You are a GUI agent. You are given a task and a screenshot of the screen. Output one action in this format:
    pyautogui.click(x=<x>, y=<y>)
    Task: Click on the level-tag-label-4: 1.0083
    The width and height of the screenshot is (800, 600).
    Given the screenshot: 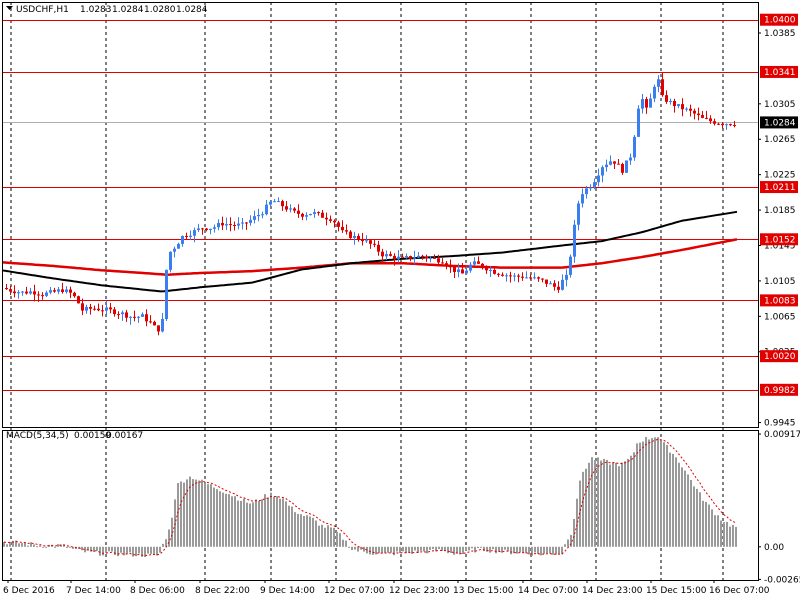 What is the action you would take?
    pyautogui.click(x=780, y=301)
    